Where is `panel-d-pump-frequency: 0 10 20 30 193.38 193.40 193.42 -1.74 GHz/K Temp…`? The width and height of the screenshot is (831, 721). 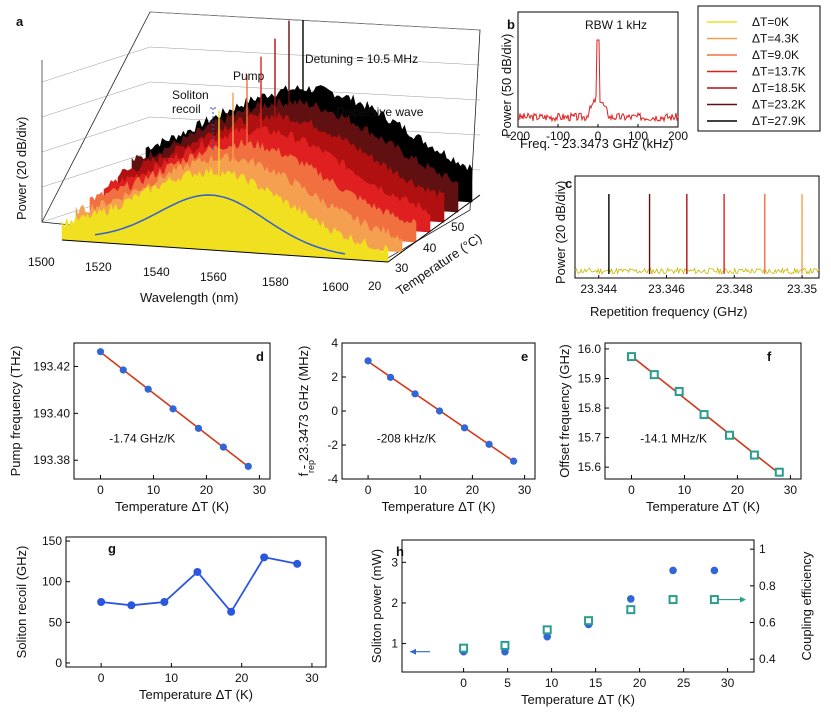 panel-d-pump-frequency: 0 10 20 30 193.38 193.40 193.42 -1.74 GHz/K Temp… is located at coordinates (139, 428).